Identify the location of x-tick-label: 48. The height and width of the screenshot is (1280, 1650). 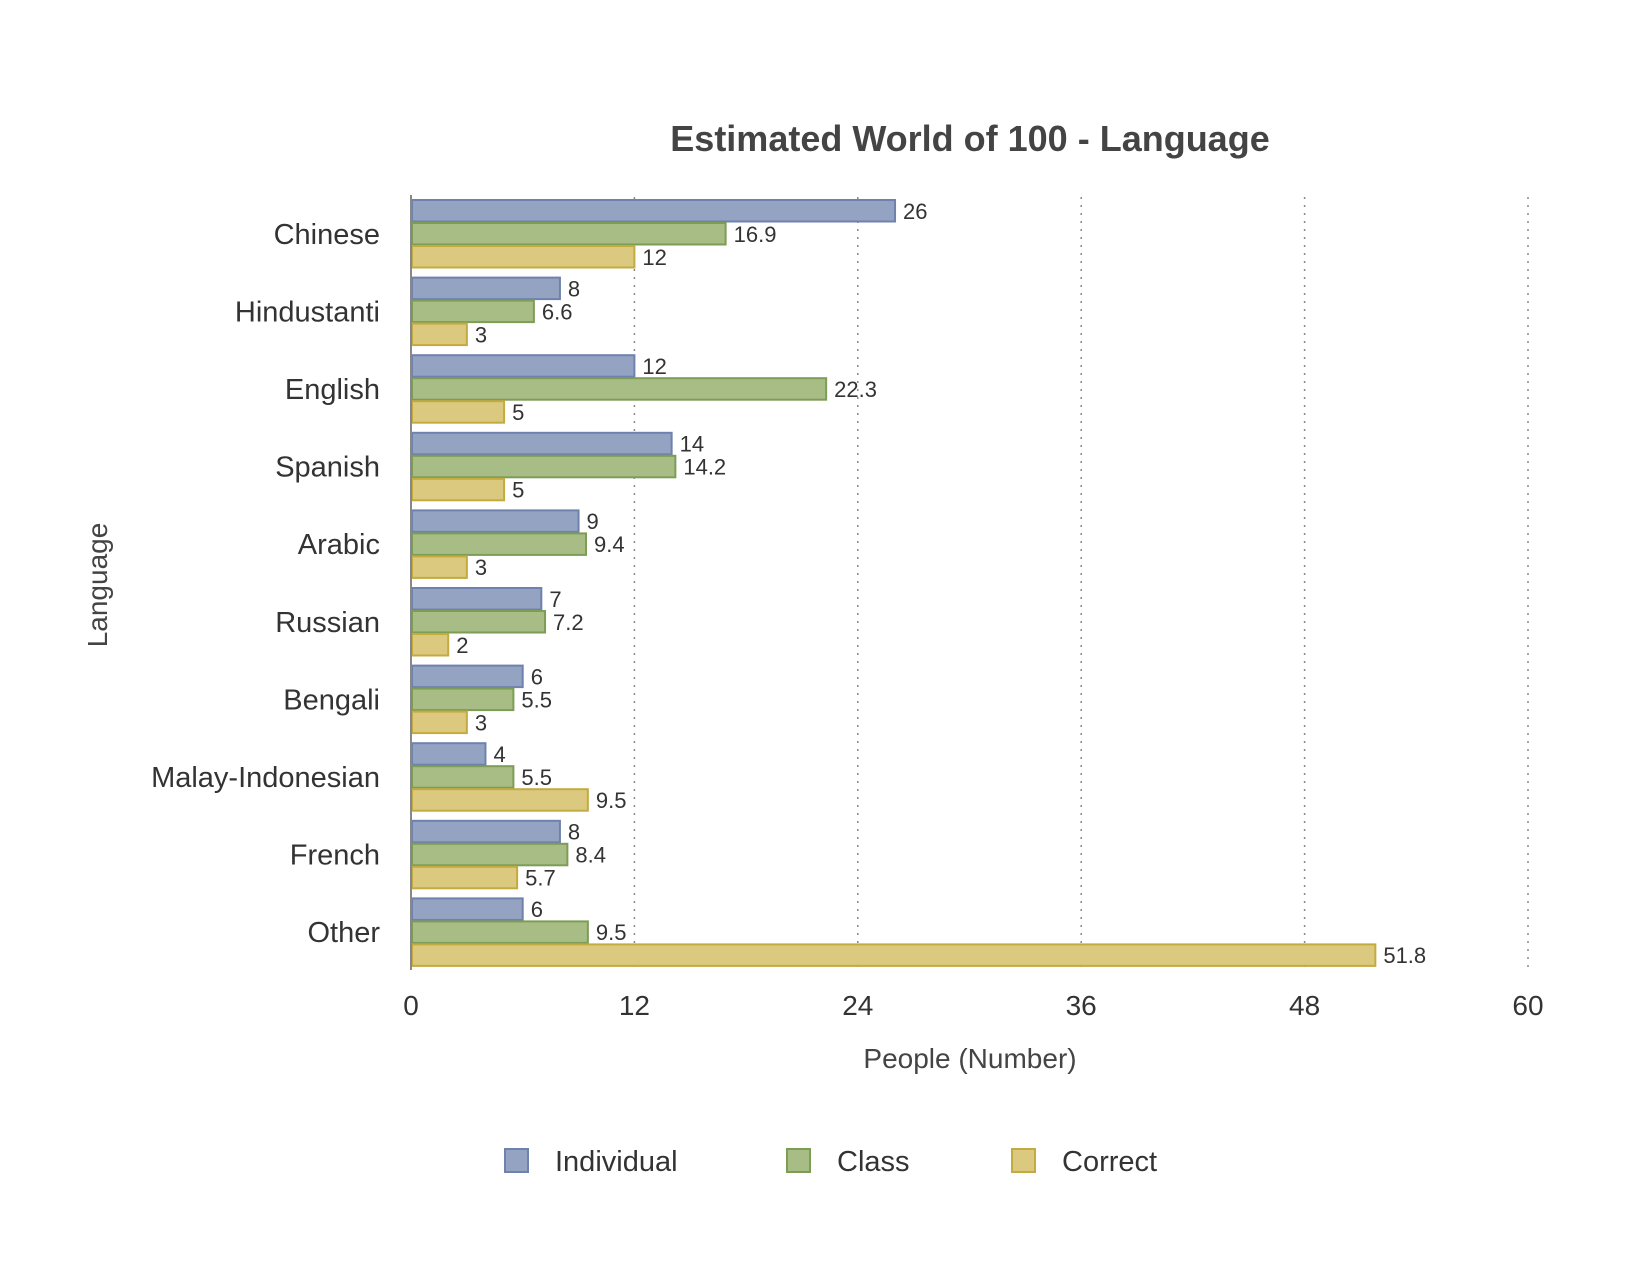
(1304, 1005).